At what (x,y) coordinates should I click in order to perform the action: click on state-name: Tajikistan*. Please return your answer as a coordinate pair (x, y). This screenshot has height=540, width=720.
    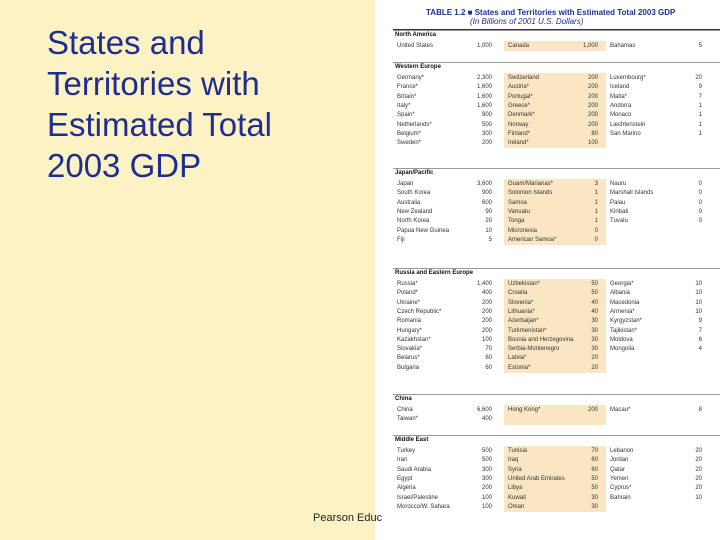
    Looking at the image, I should click on (624, 330).